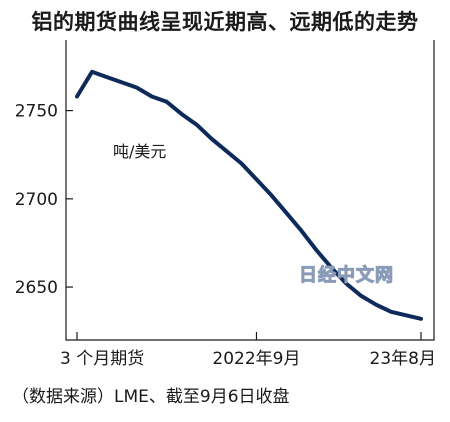 This screenshot has height=422, width=450. I want to click on y-axis-ticks: 2650 2700 2750, so click(44, 200).